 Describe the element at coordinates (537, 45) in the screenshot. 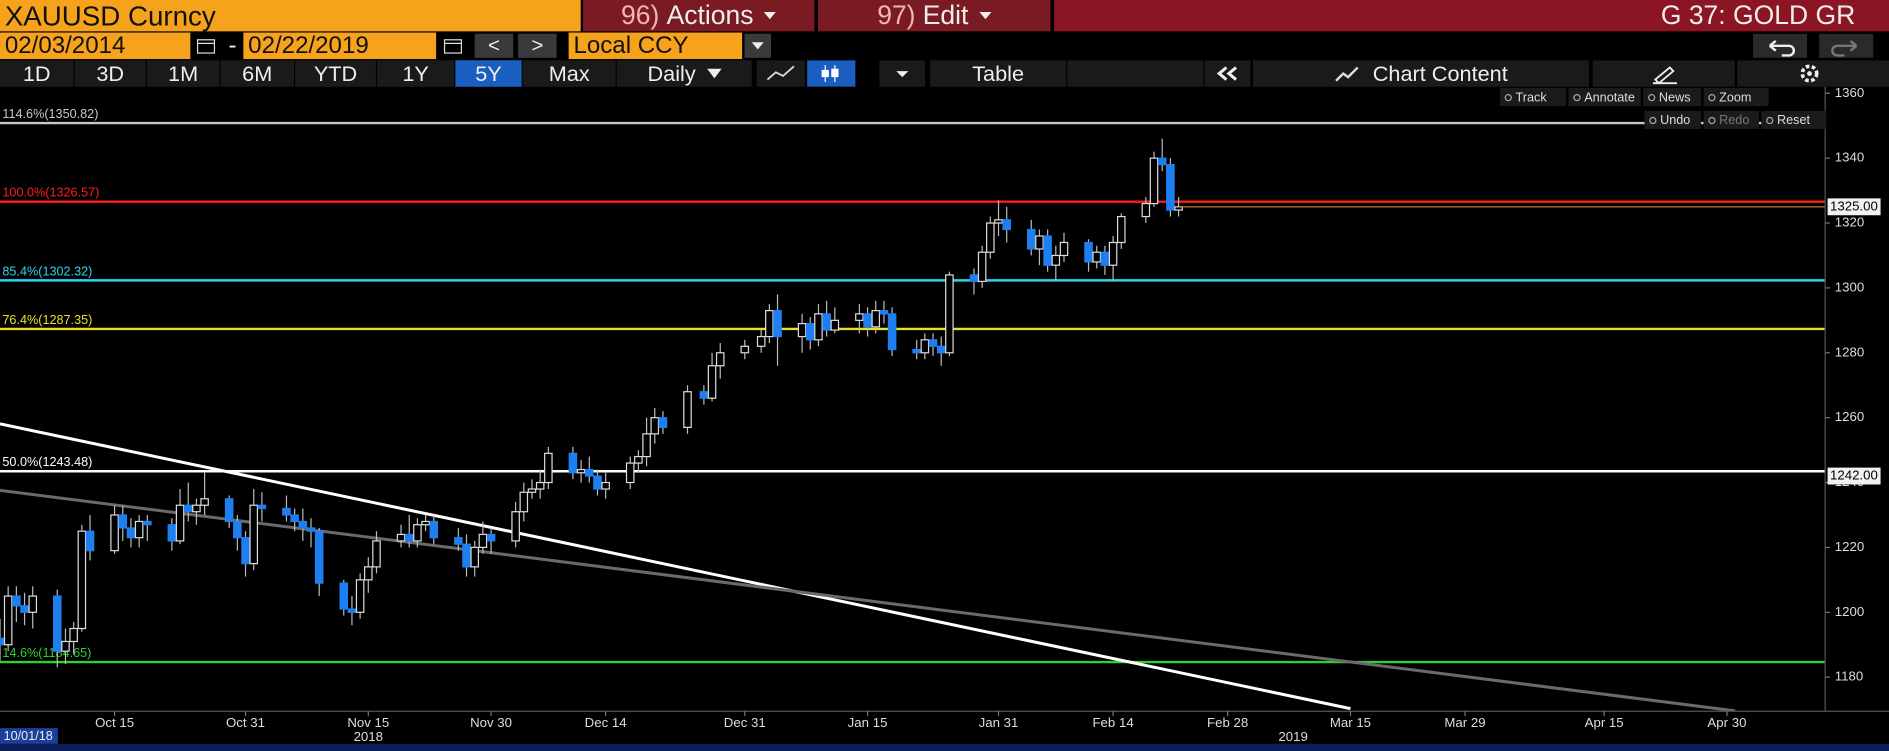

I see `next-button: >` at that location.